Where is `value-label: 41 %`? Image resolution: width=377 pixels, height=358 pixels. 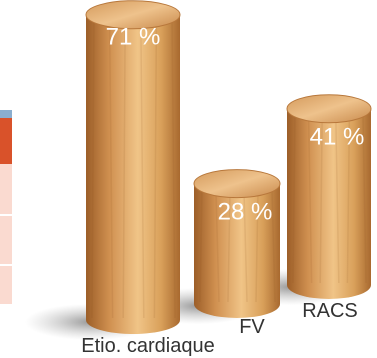
value-label: 41 % is located at coordinates (337, 137).